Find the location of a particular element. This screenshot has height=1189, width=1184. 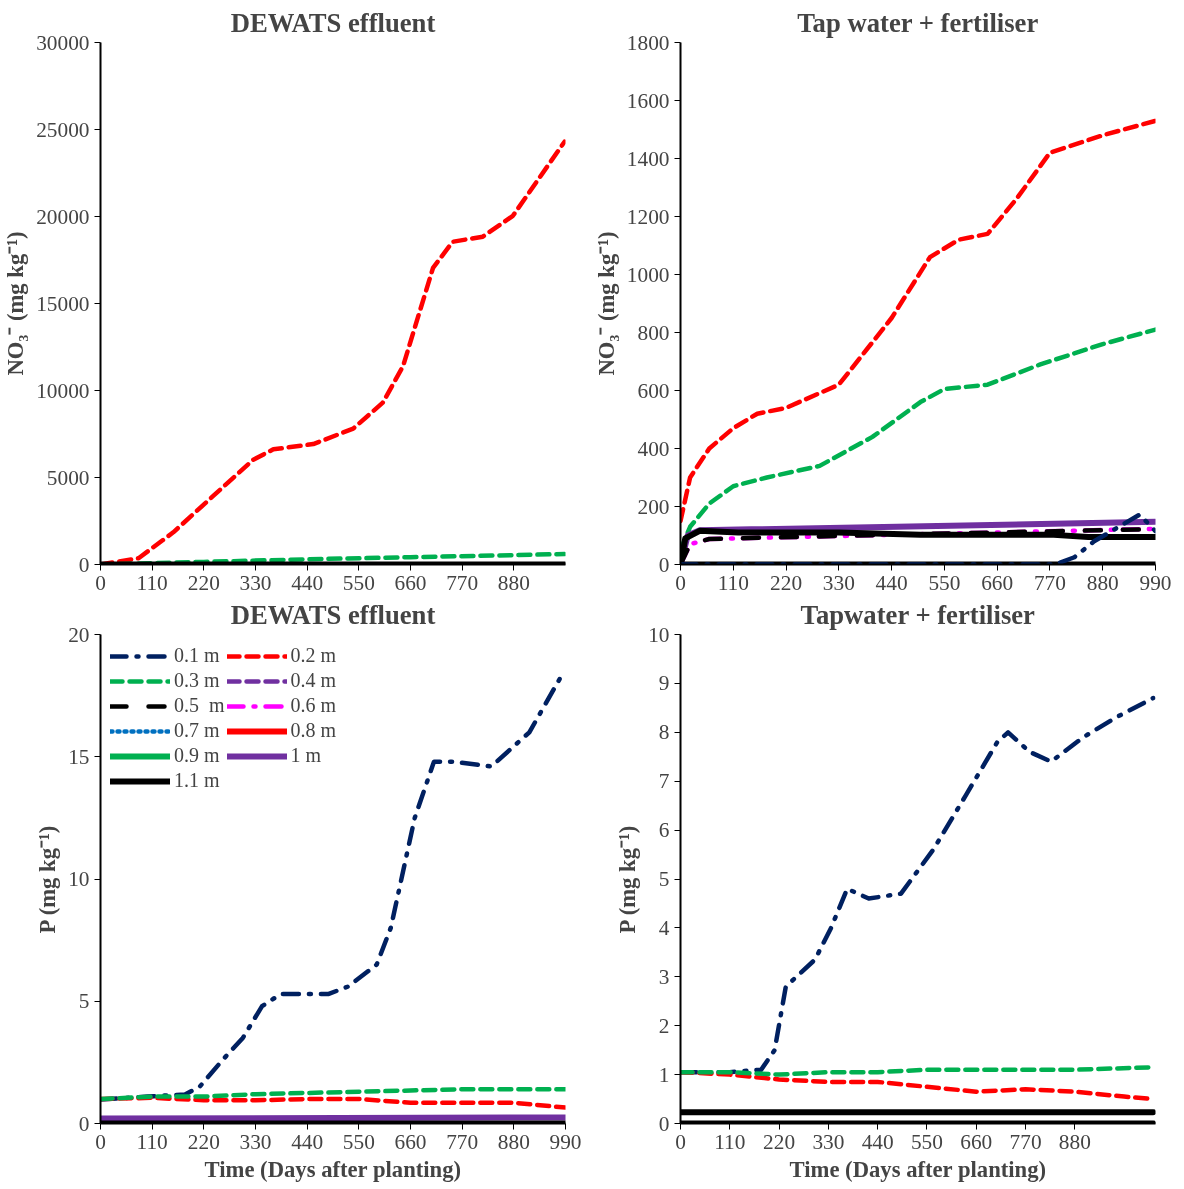

y-tick-label: 25000 is located at coordinates (63, 129).